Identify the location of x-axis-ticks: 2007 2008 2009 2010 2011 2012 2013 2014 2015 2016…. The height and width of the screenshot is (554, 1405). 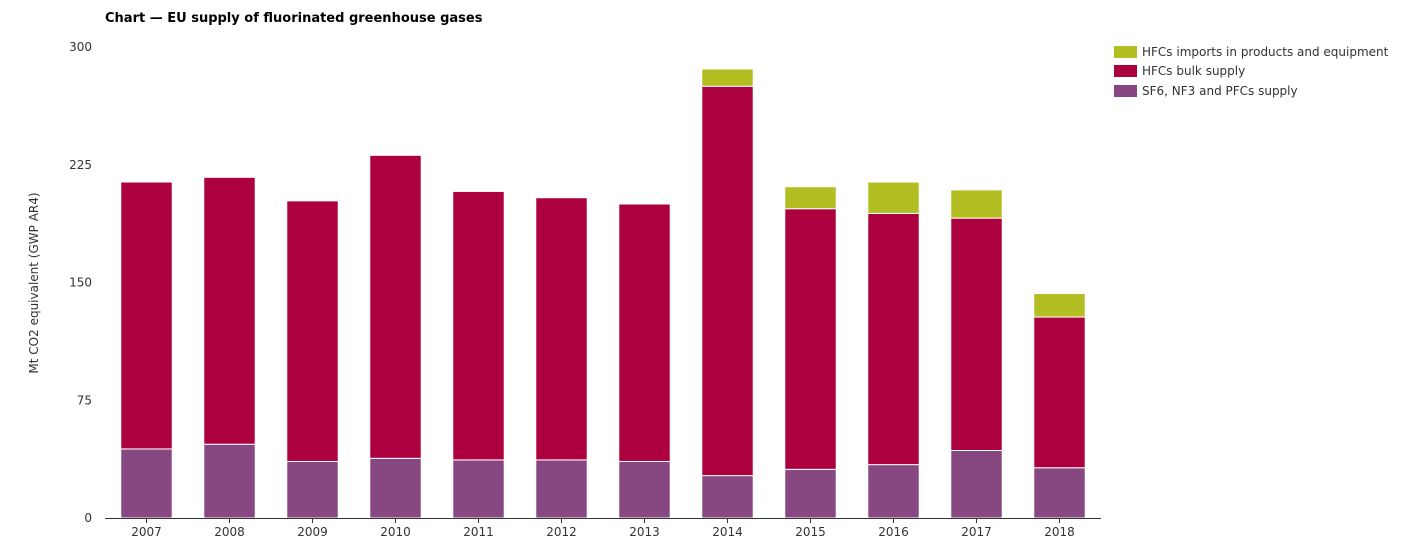
(603, 528).